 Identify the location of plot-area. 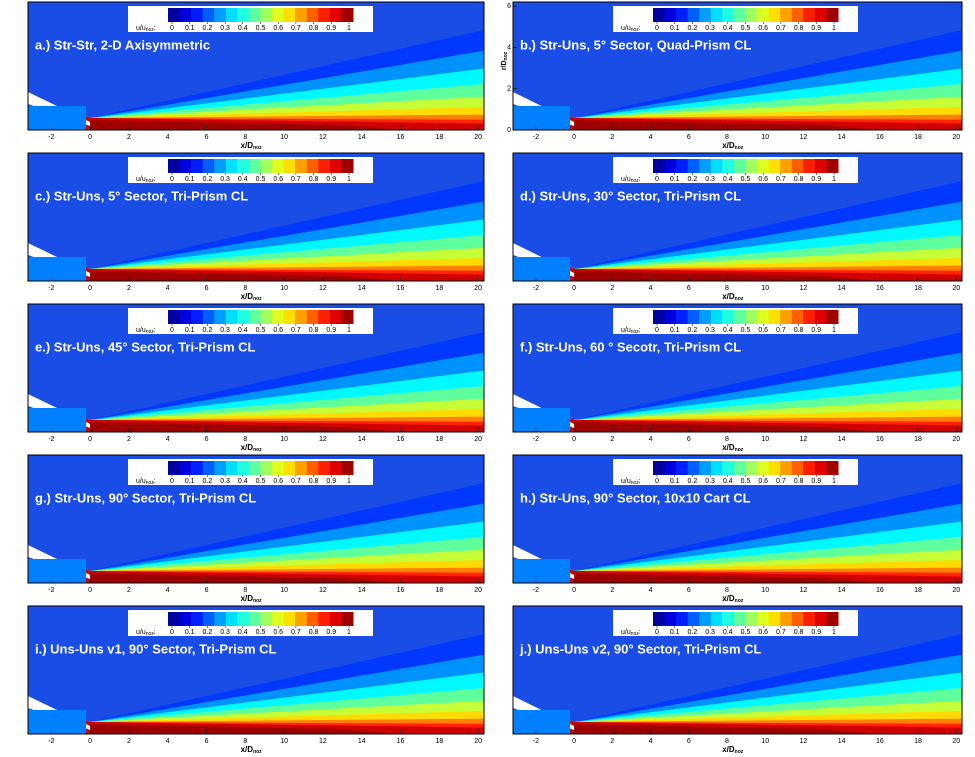
(256, 519).